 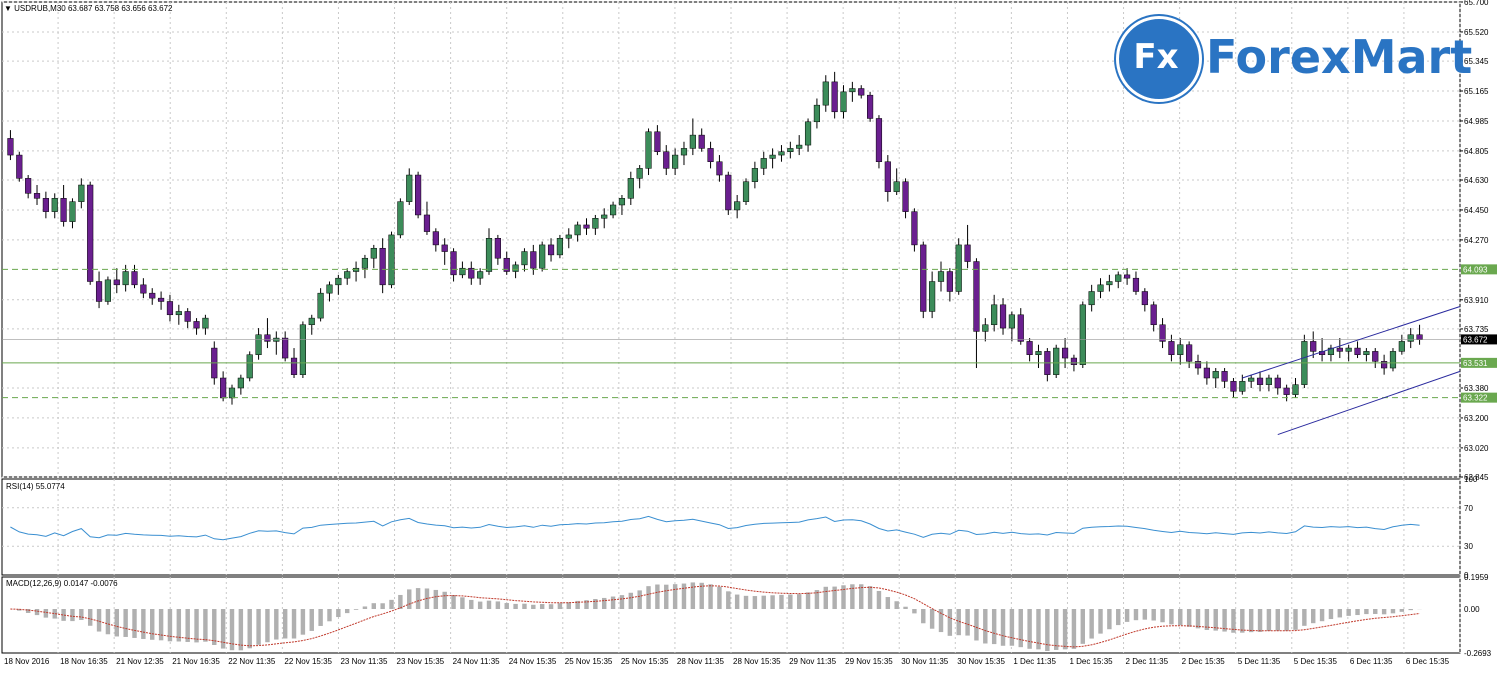 I want to click on price-tick-label: 64.630, so click(x=1476, y=180).